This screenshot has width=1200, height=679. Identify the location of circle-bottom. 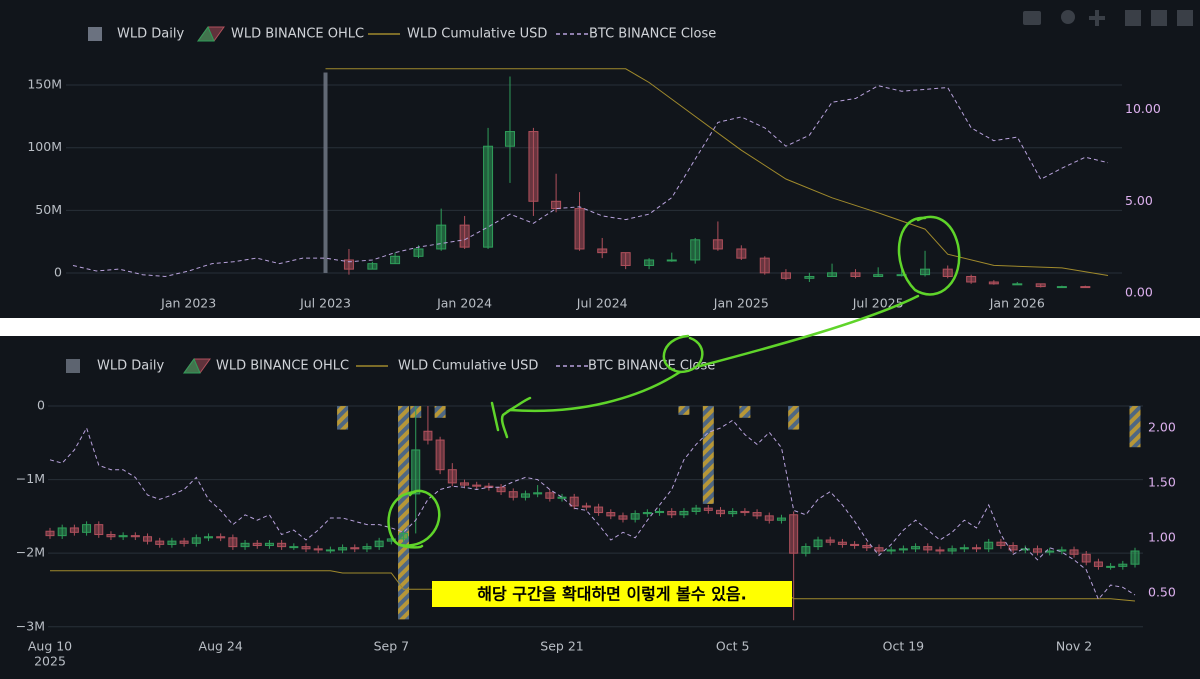
(414, 519).